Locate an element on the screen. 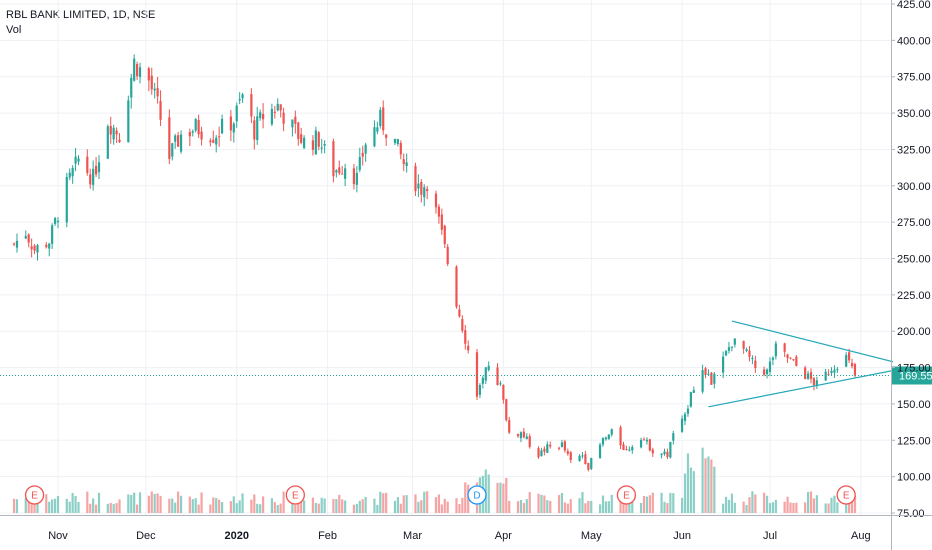 Image resolution: width=932 pixels, height=550 pixels. y-tick-label: 75.00 is located at coordinates (911, 514).